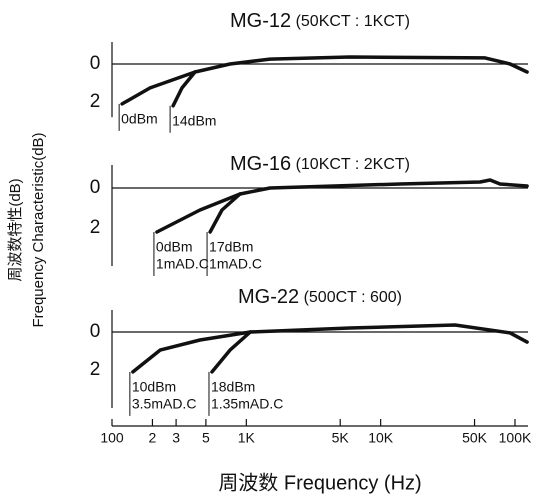 The height and width of the screenshot is (497, 544). Describe the element at coordinates (341, 438) in the screenshot. I see `x-tick-label: 5K` at that location.